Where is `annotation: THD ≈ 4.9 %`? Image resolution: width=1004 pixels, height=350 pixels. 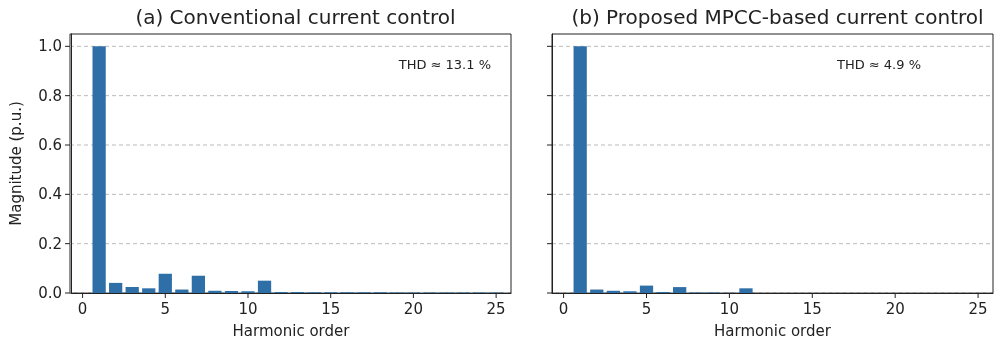
annotation: THD ≈ 4.9 % is located at coordinates (878, 64).